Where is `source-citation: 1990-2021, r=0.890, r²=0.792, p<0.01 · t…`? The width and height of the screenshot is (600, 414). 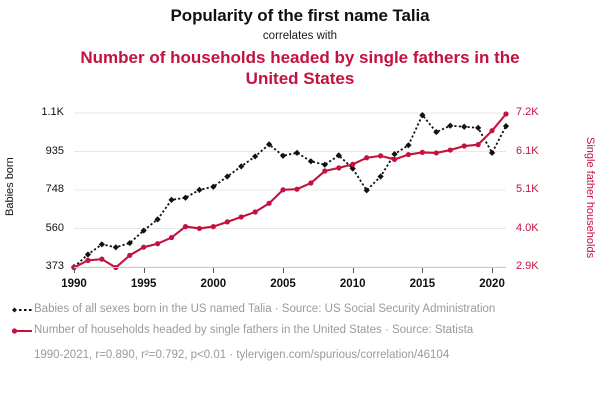 source-citation: 1990-2021, r=0.890, r²=0.792, p<0.01 · t… is located at coordinates (242, 355).